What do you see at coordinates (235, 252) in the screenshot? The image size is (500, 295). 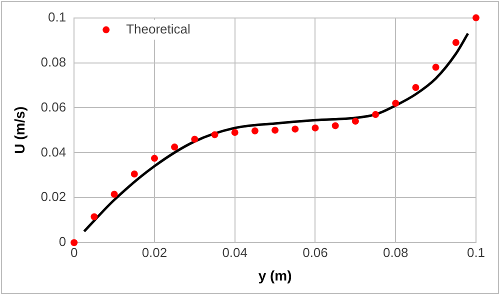 I see `x-tick-label: 0.04` at bounding box center [235, 252].